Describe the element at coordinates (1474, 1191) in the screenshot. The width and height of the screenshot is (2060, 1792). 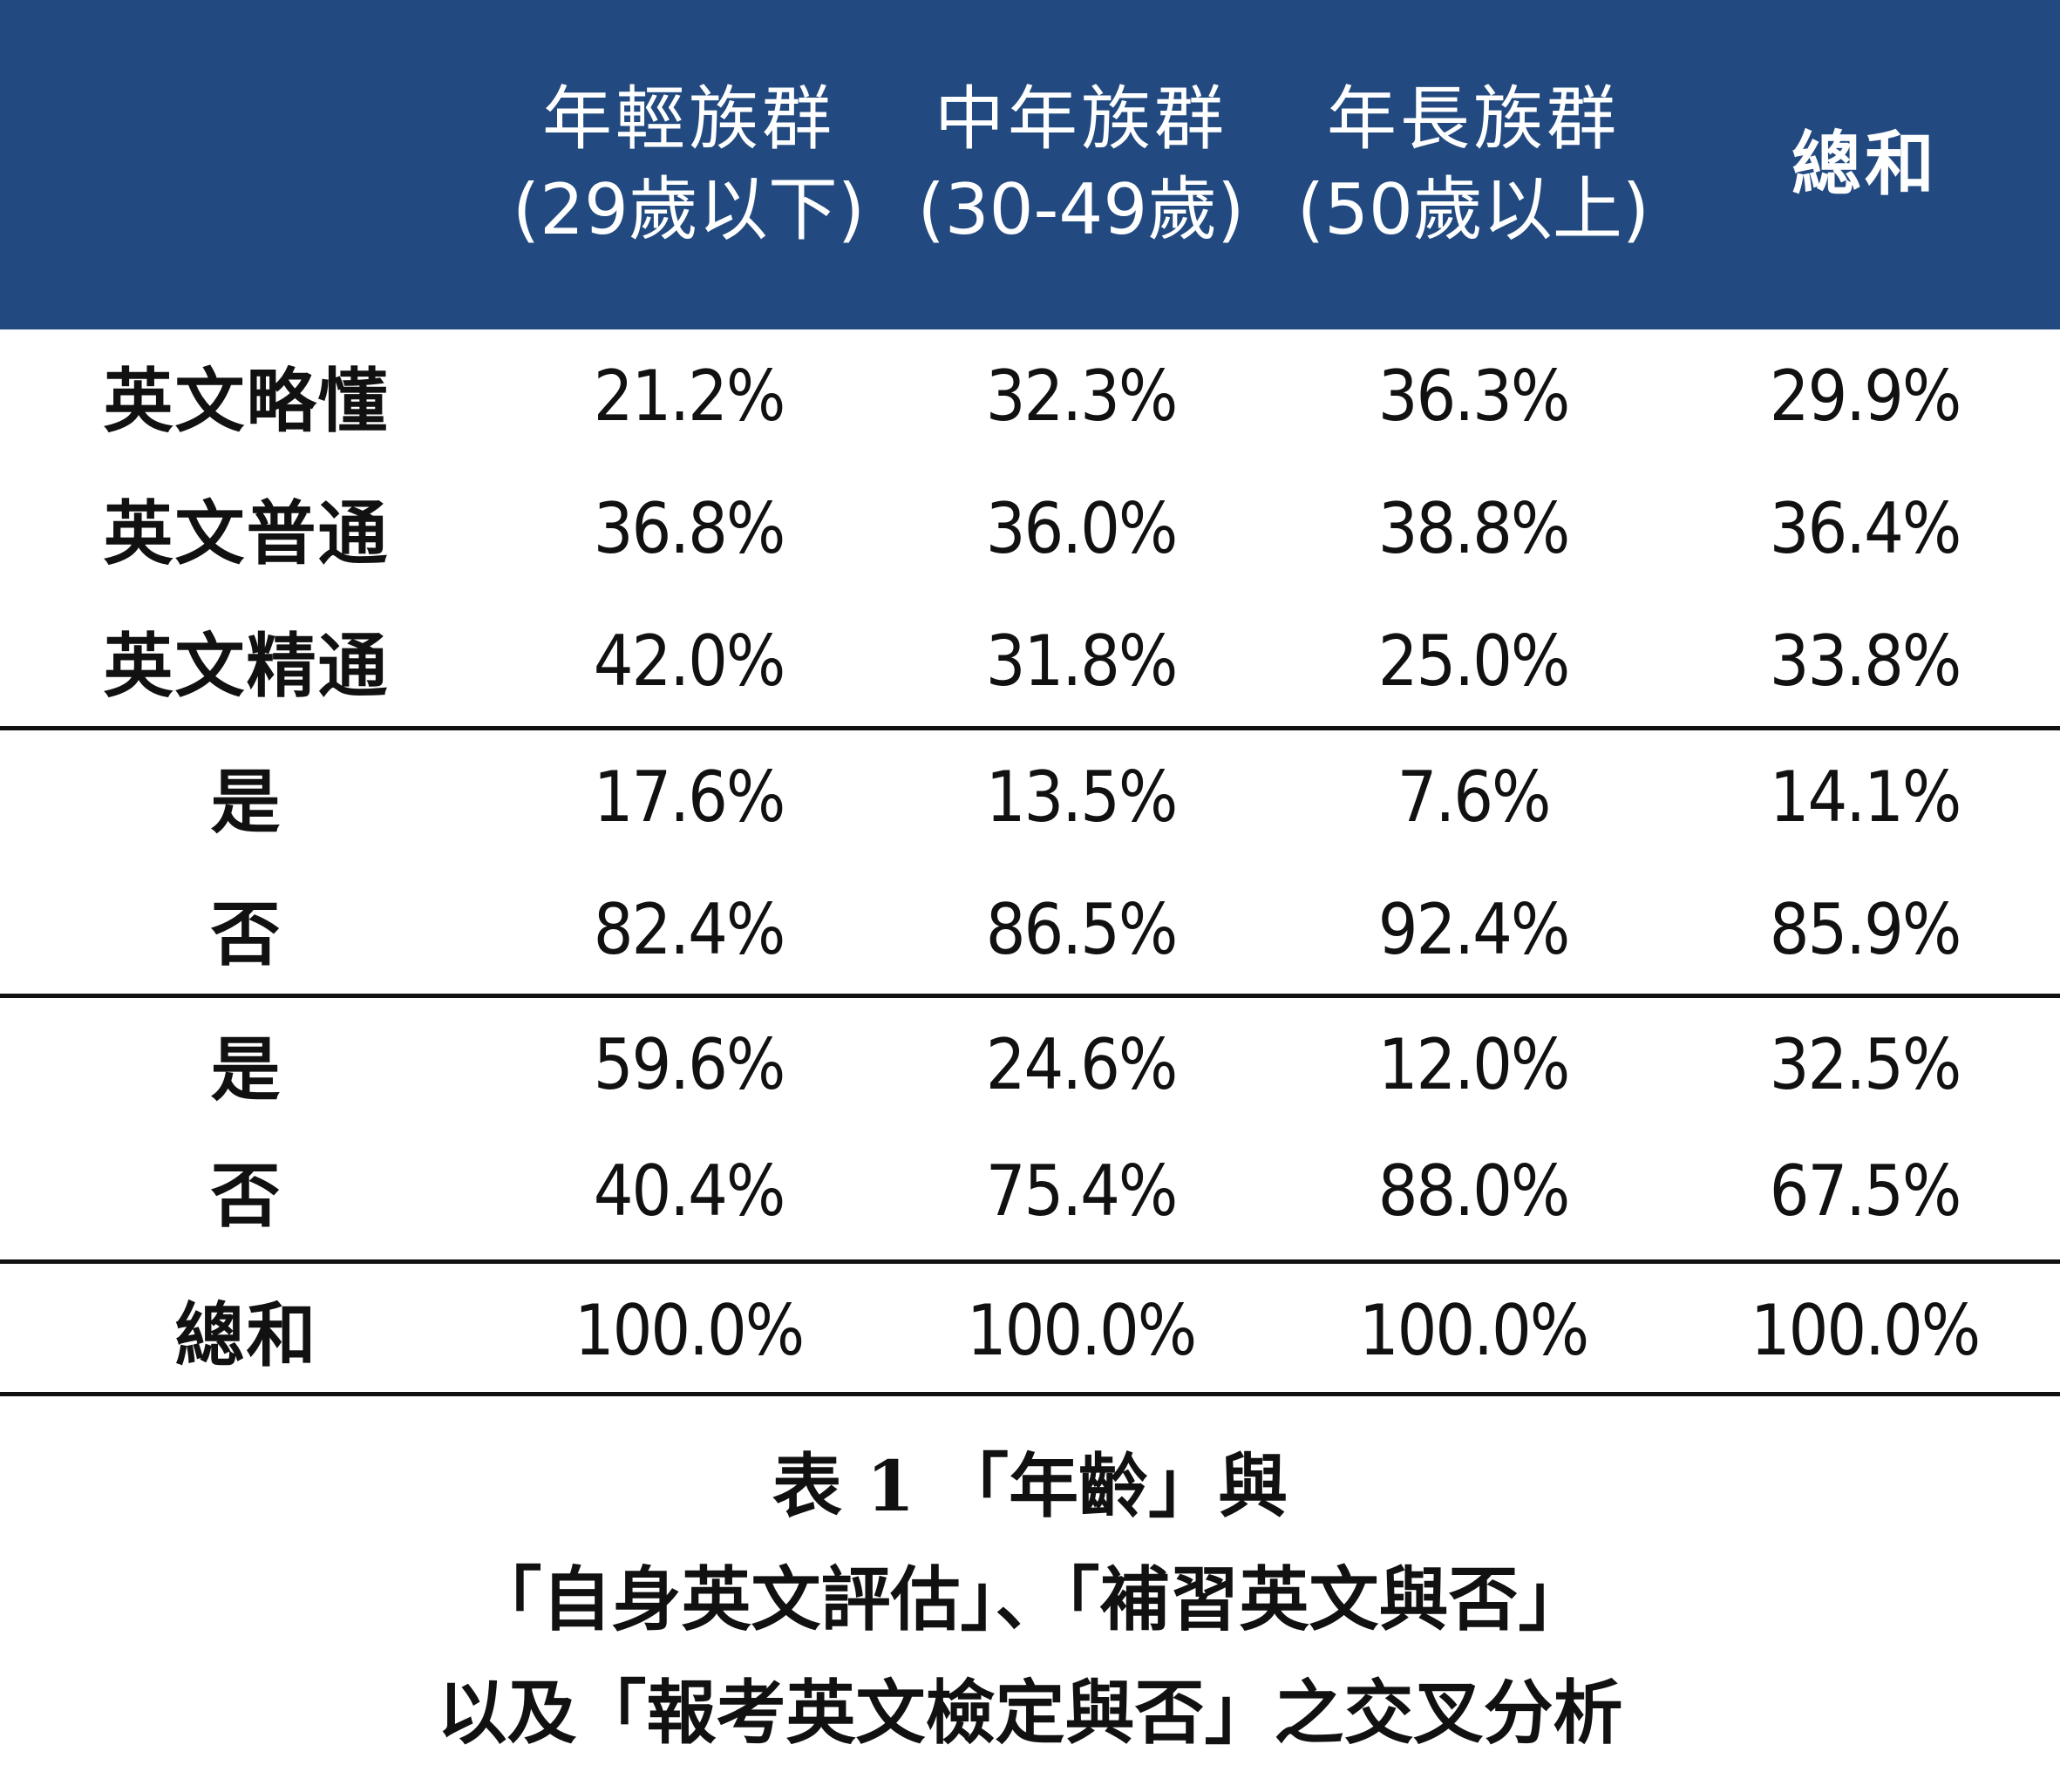
I see `cell-senior: 88.0%` at that location.